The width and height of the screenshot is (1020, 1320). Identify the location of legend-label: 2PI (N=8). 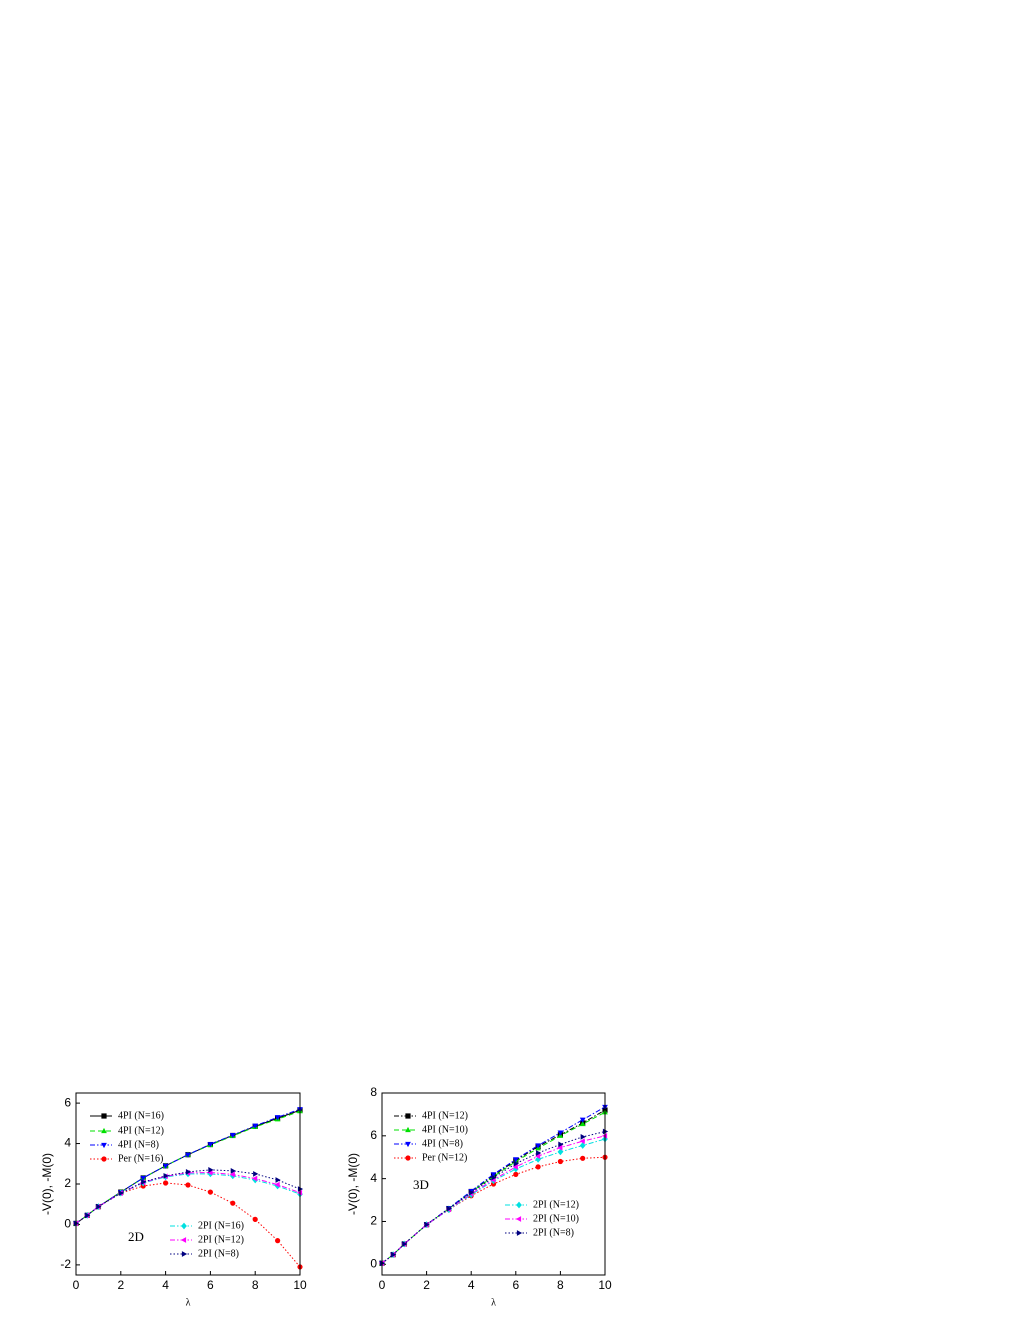
(218, 1253).